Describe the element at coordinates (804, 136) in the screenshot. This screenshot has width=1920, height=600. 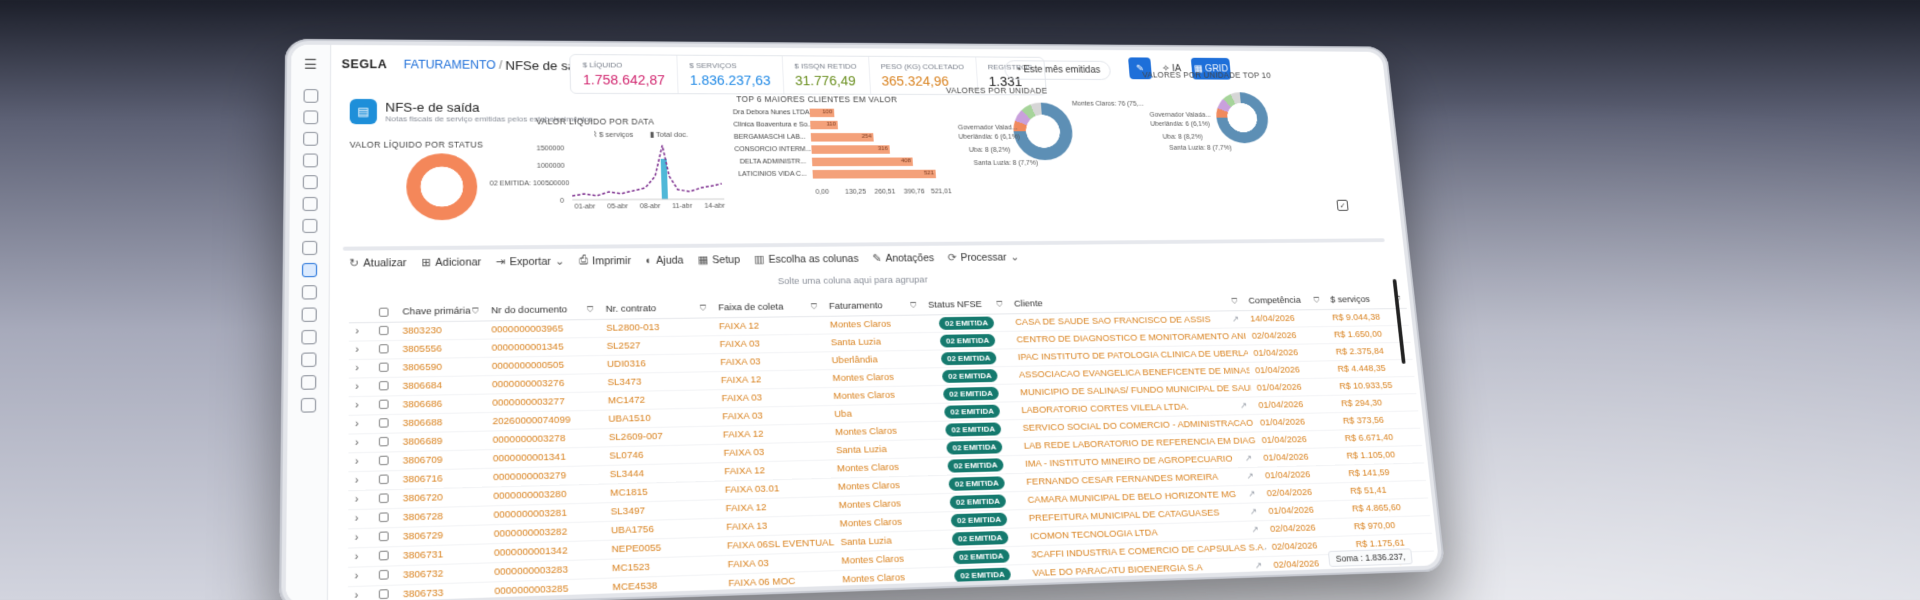
I see `client-bar-row: BERGAMASCHI LAB... 254` at that location.